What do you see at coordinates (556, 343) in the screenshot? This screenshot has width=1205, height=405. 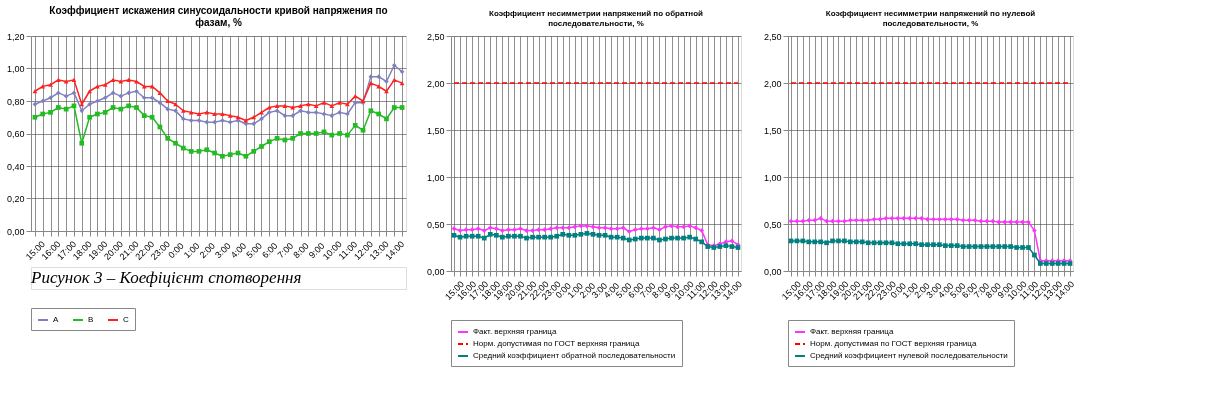 I see `legend-label: Норм. допустимая по ГОСТ верхняя граница` at bounding box center [556, 343].